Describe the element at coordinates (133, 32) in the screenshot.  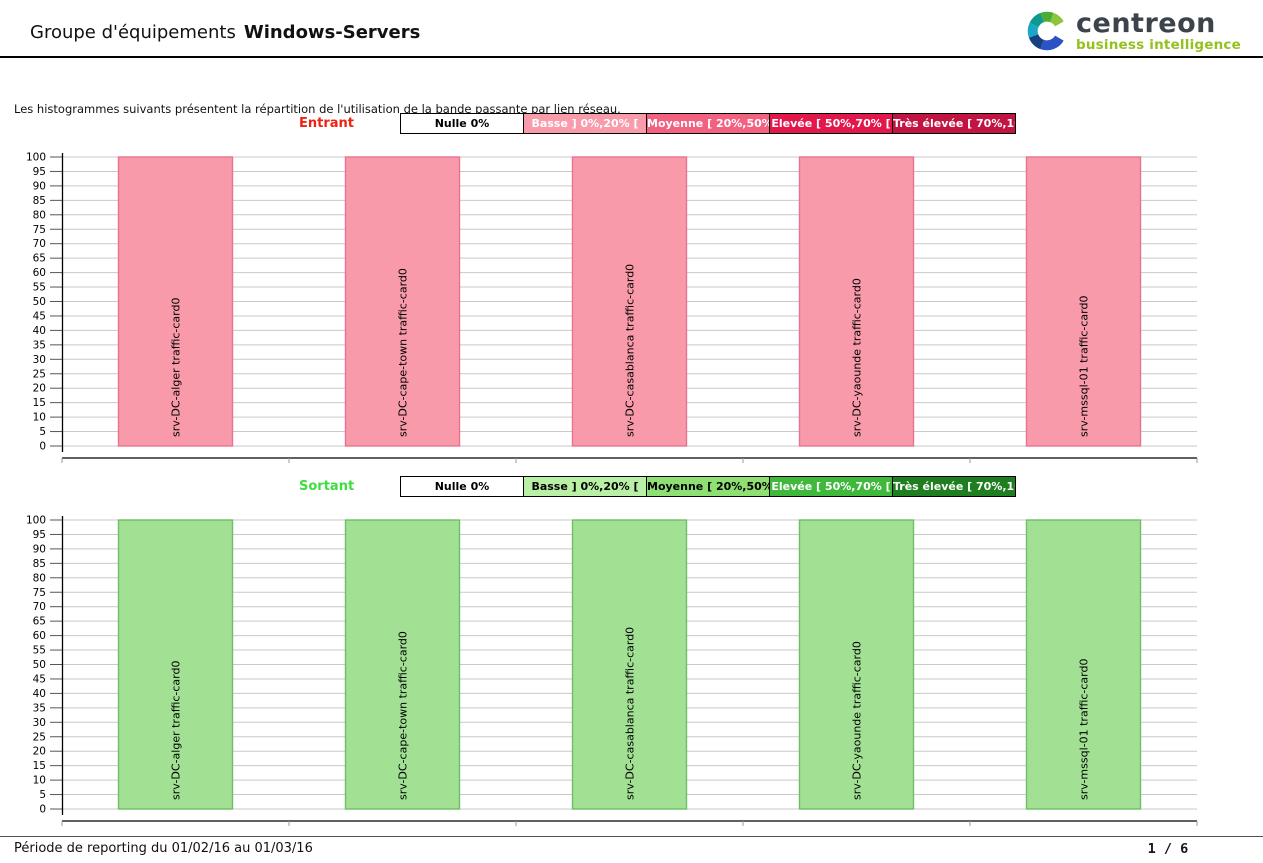
I see `page-title-prefix: Groupe d'équipements` at that location.